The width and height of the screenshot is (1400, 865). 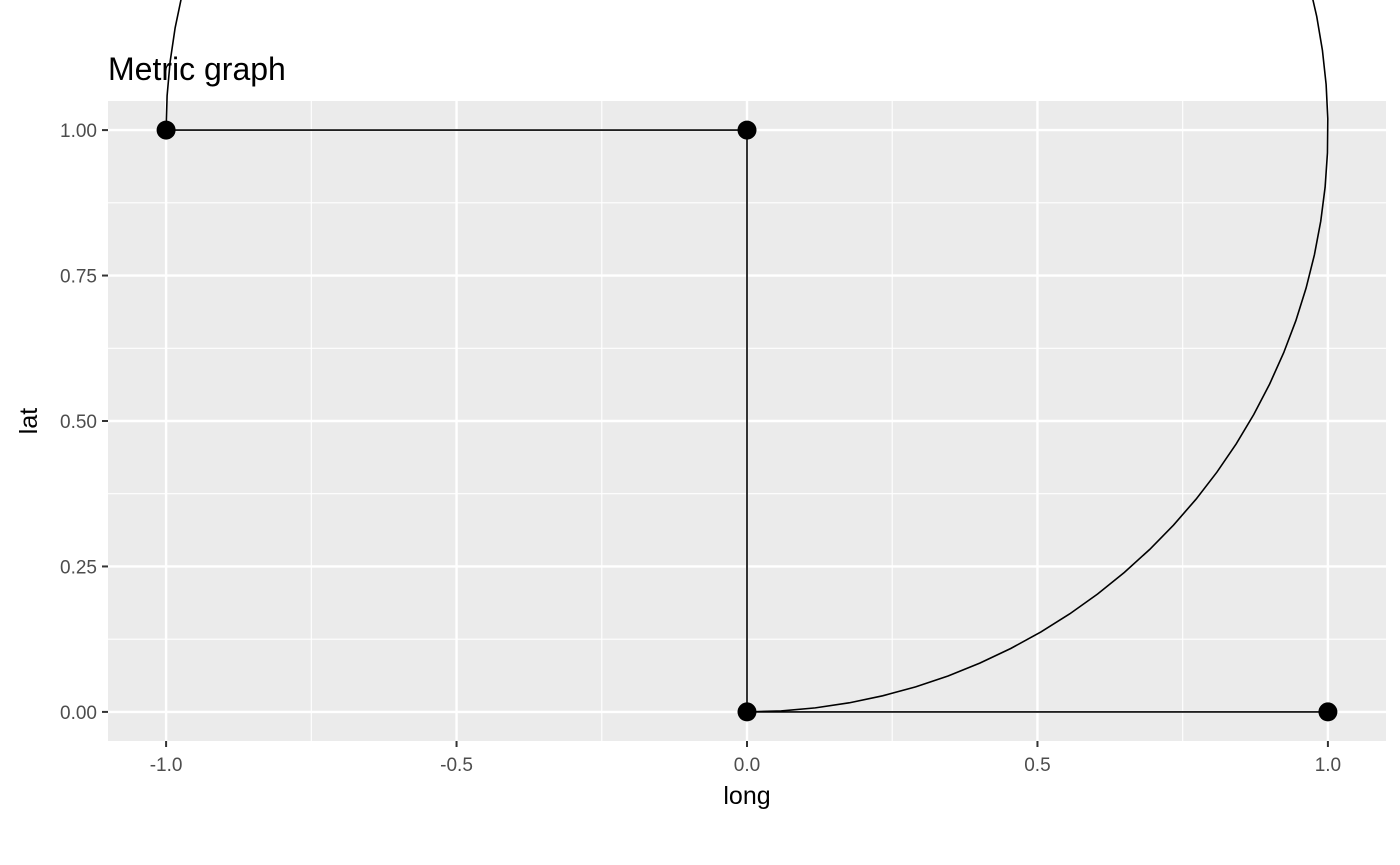 What do you see at coordinates (29, 421) in the screenshot?
I see `y-axis-title: lat` at bounding box center [29, 421].